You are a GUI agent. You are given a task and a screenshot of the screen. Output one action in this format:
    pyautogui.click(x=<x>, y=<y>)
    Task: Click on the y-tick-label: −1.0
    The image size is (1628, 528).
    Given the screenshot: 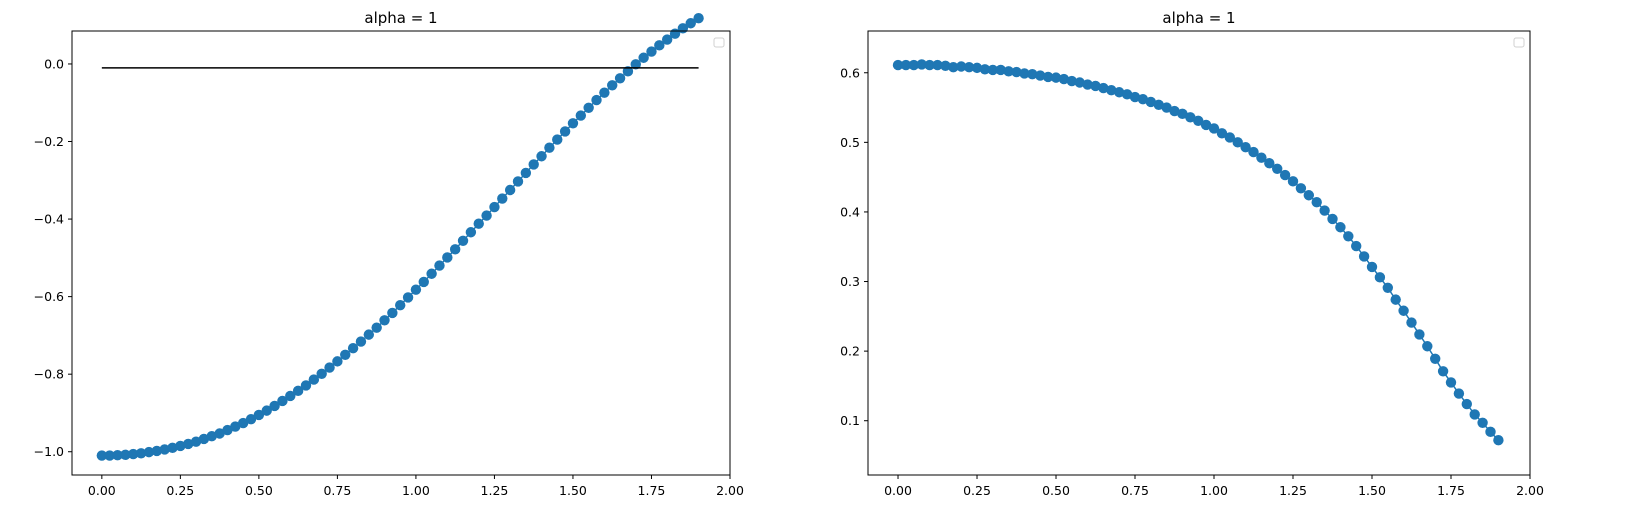 What is the action you would take?
    pyautogui.click(x=49, y=451)
    